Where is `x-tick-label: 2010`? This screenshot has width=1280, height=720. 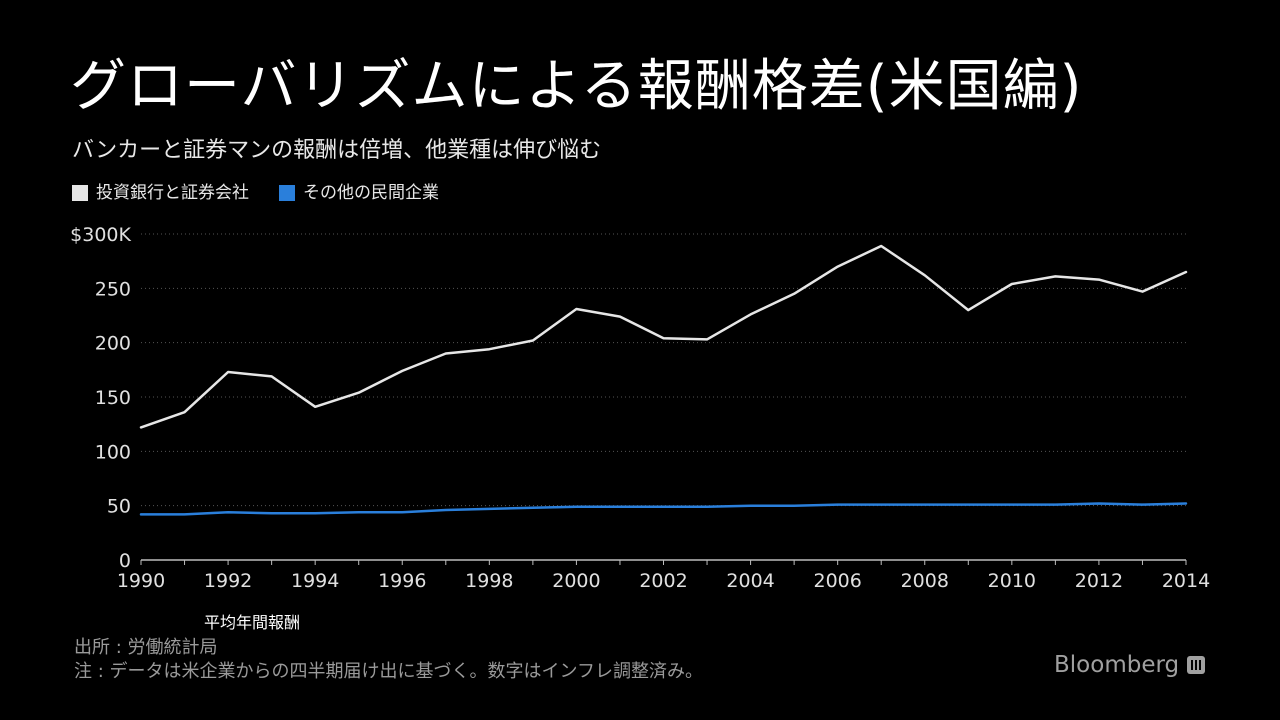
x-tick-label: 2010 is located at coordinates (1012, 581).